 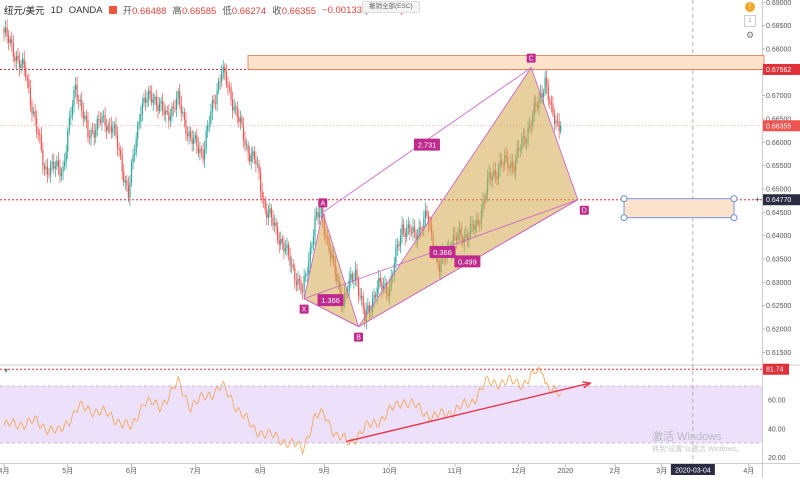 I want to click on low-label: 低, so click(x=227, y=11).